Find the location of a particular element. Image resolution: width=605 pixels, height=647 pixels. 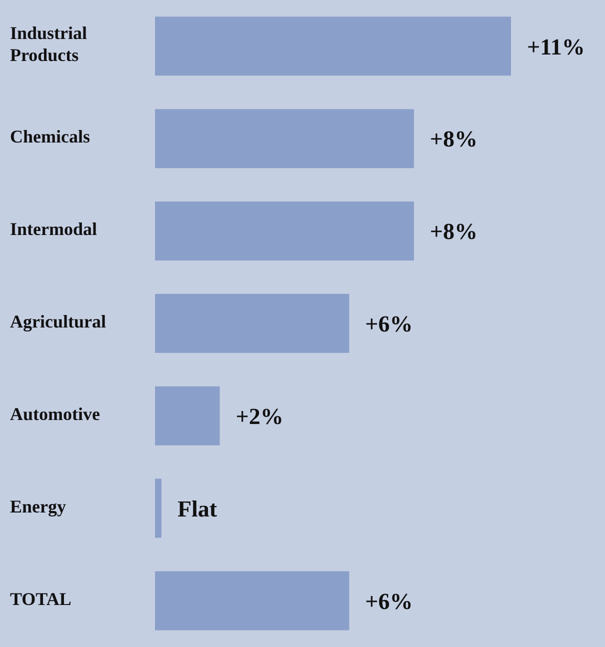

y-tick-label: Industrial Products is located at coordinates (49, 44).